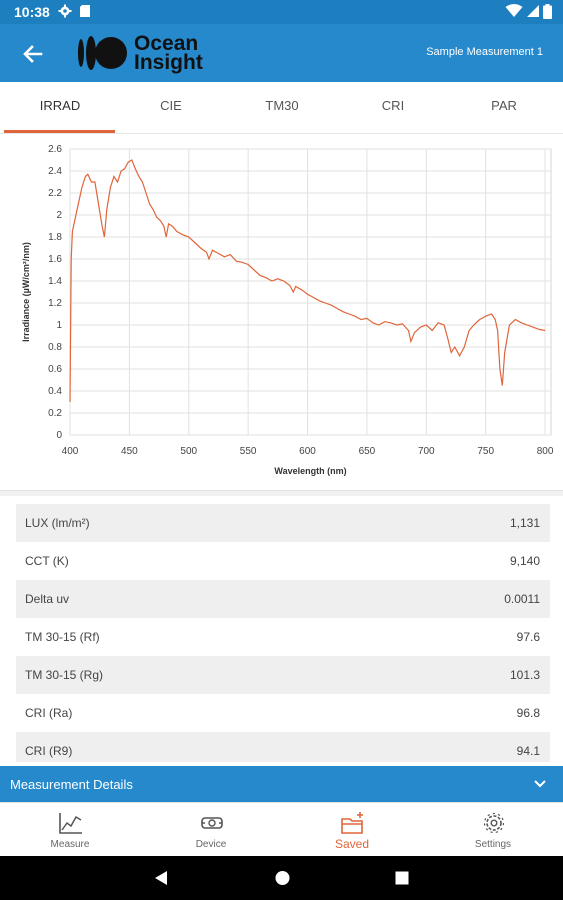 The height and width of the screenshot is (900, 563). I want to click on metric-label: LUX (lm/m²), so click(57, 523).